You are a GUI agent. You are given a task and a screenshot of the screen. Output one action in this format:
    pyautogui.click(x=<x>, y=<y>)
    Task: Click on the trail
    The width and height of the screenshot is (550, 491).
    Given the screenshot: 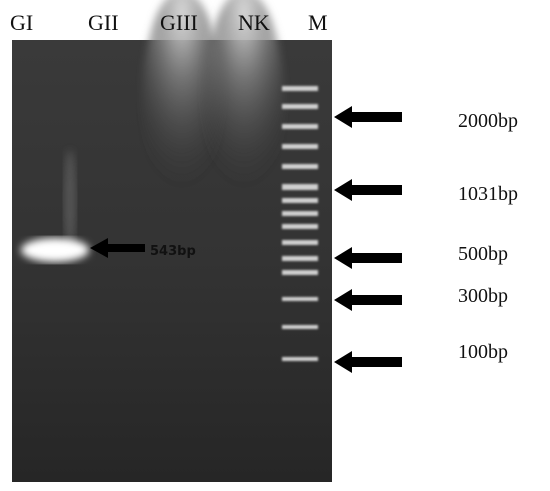 What is the action you would take?
    pyautogui.click(x=70, y=200)
    